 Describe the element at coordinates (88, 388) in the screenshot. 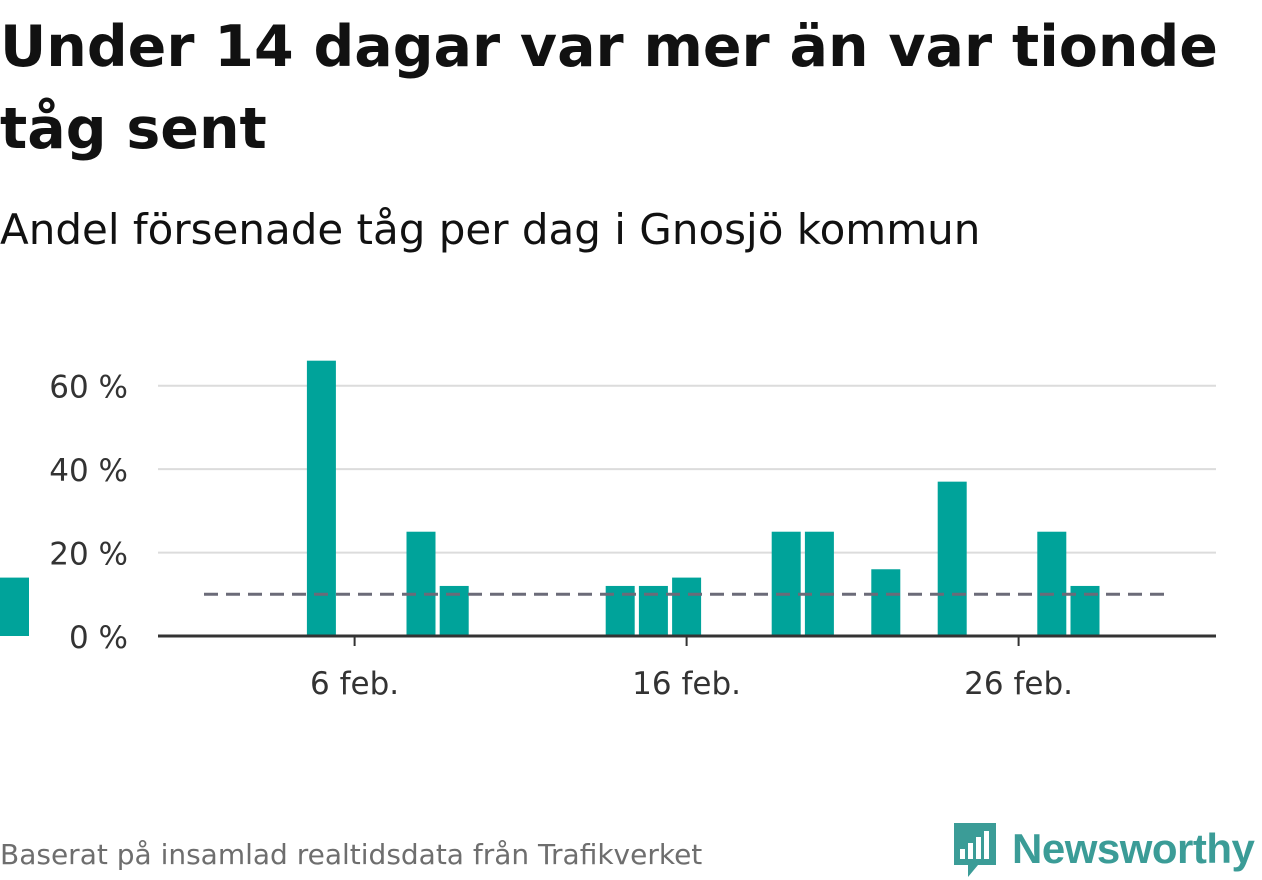

I see `y-tick-label: 60 %` at that location.